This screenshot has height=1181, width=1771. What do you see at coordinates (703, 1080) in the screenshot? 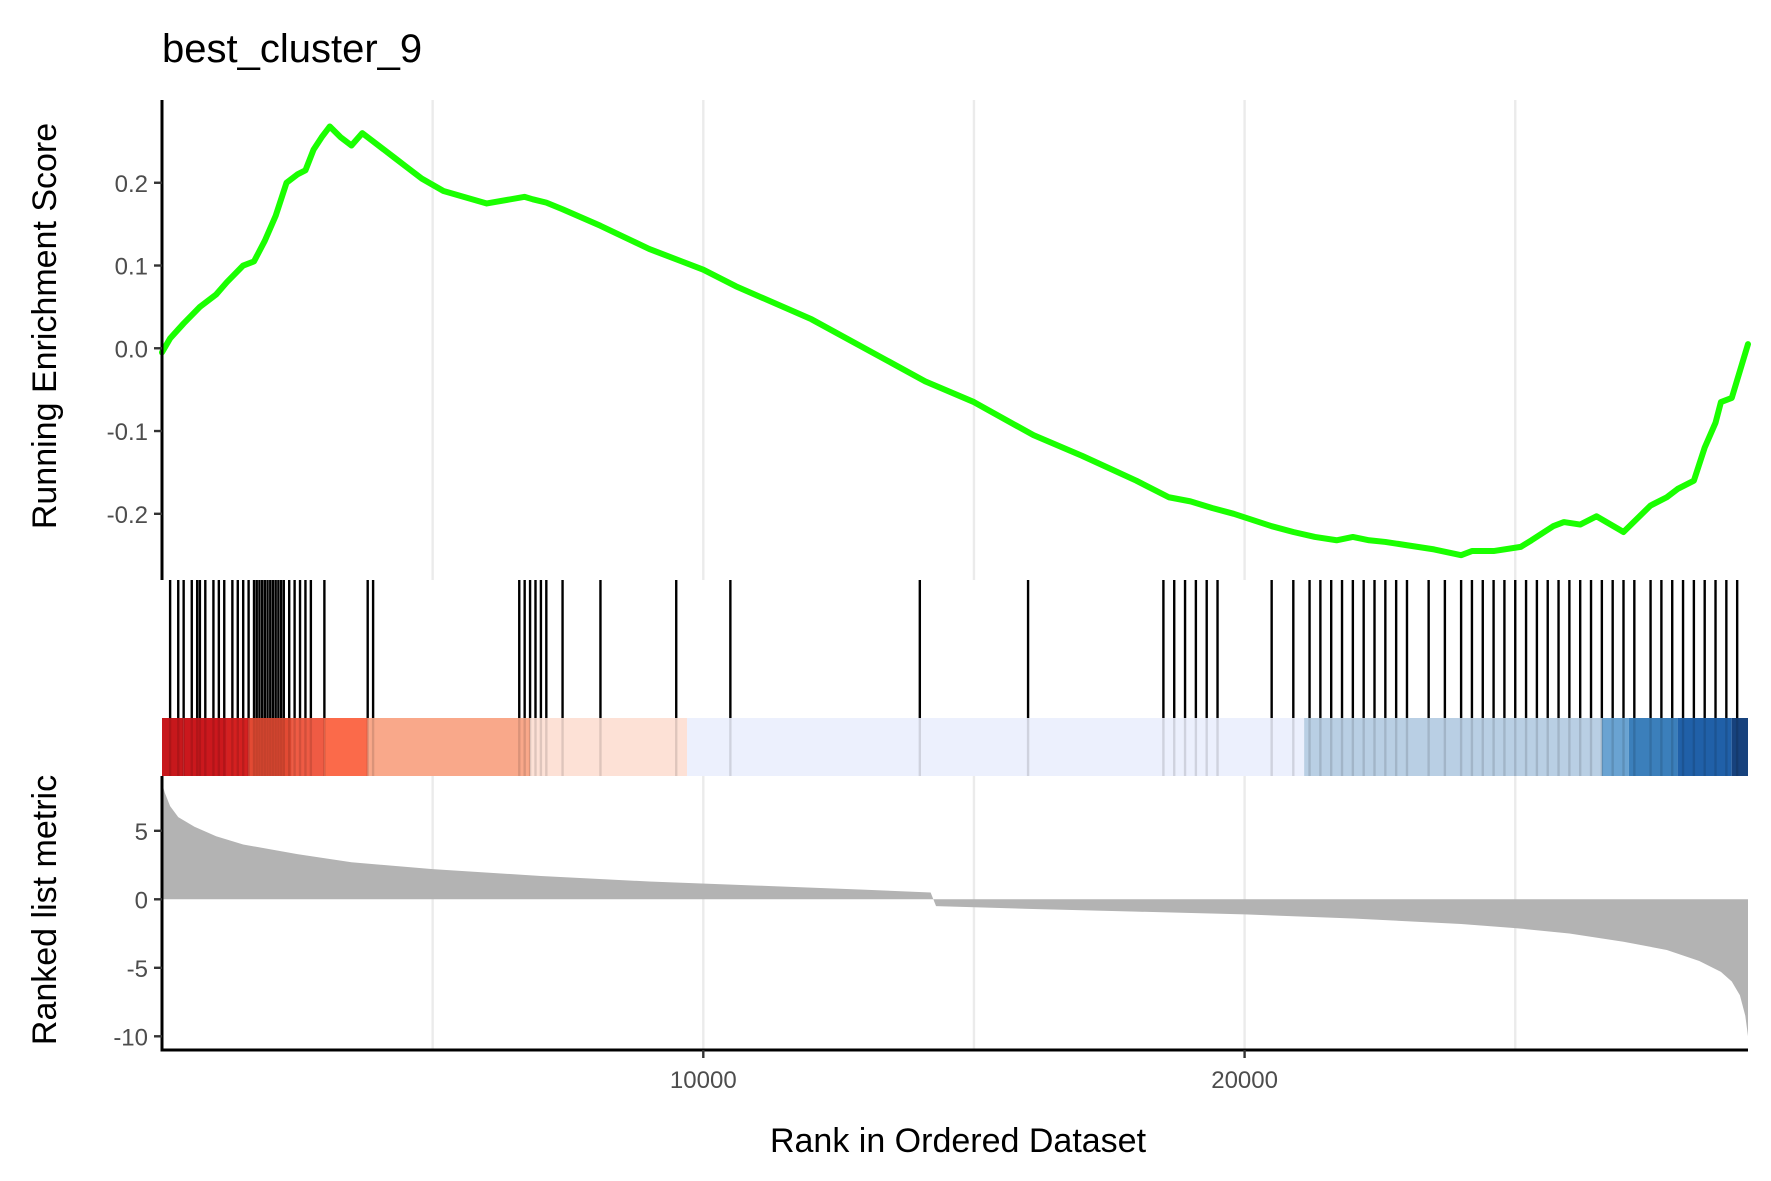
I see `x-tick-label: 10000` at bounding box center [703, 1080].